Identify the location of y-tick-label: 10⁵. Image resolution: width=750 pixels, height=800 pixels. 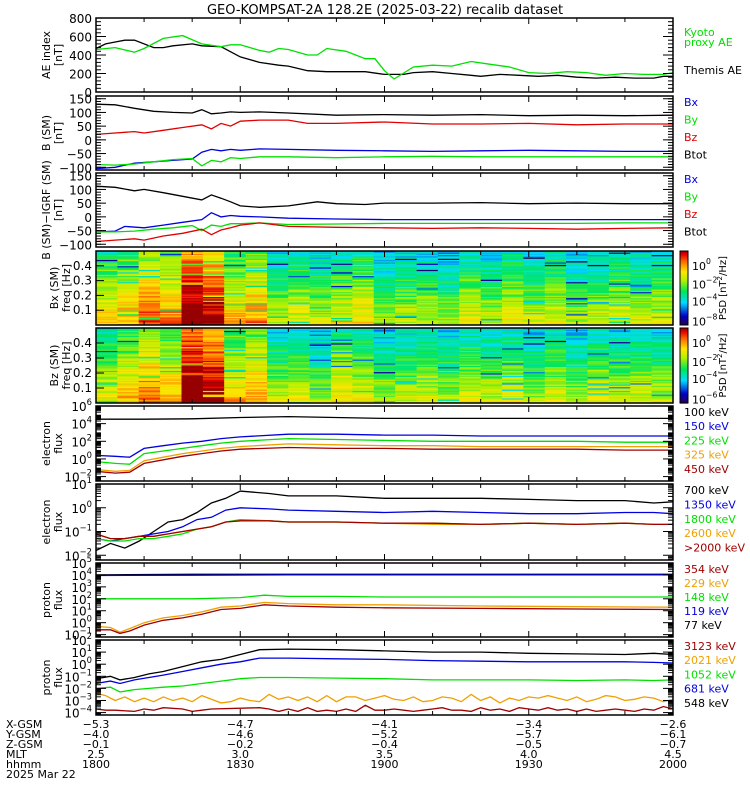
(81, 562).